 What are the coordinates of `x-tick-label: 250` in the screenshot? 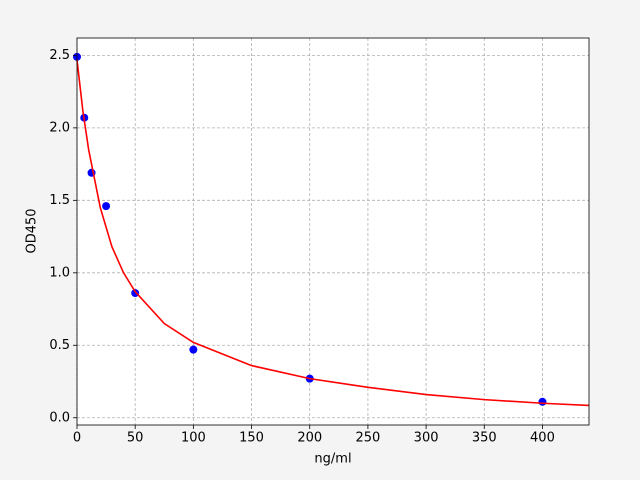 It's located at (367, 438).